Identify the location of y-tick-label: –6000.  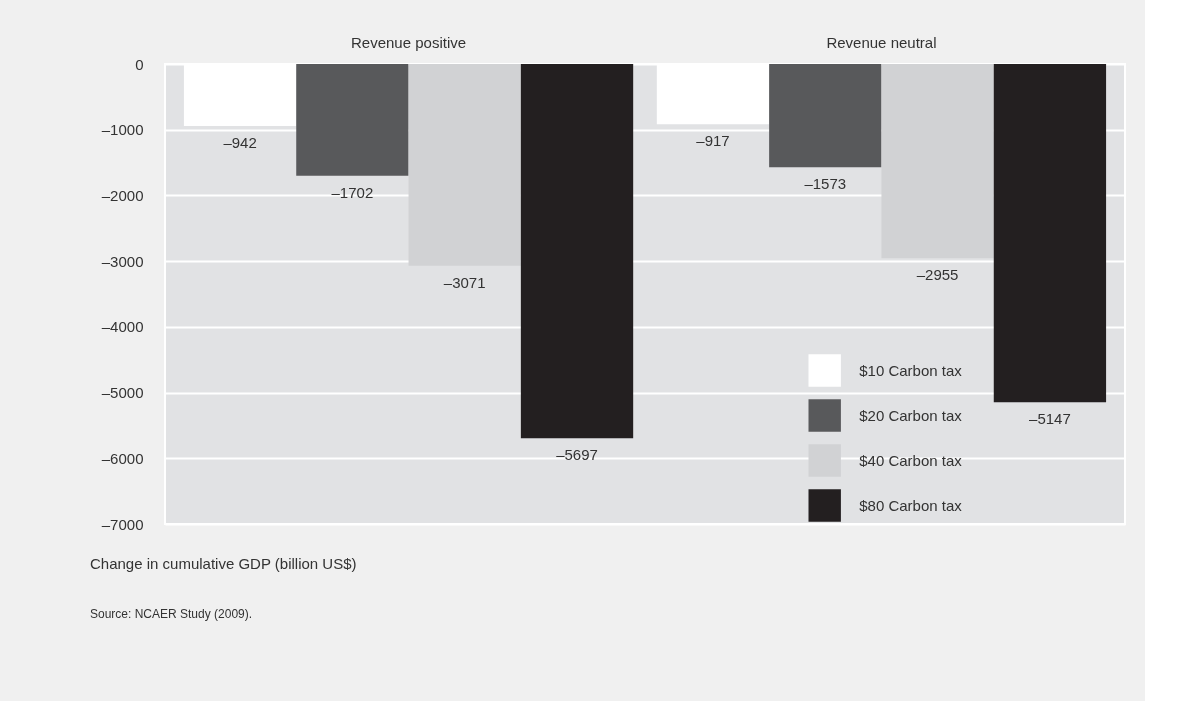
(122, 458).